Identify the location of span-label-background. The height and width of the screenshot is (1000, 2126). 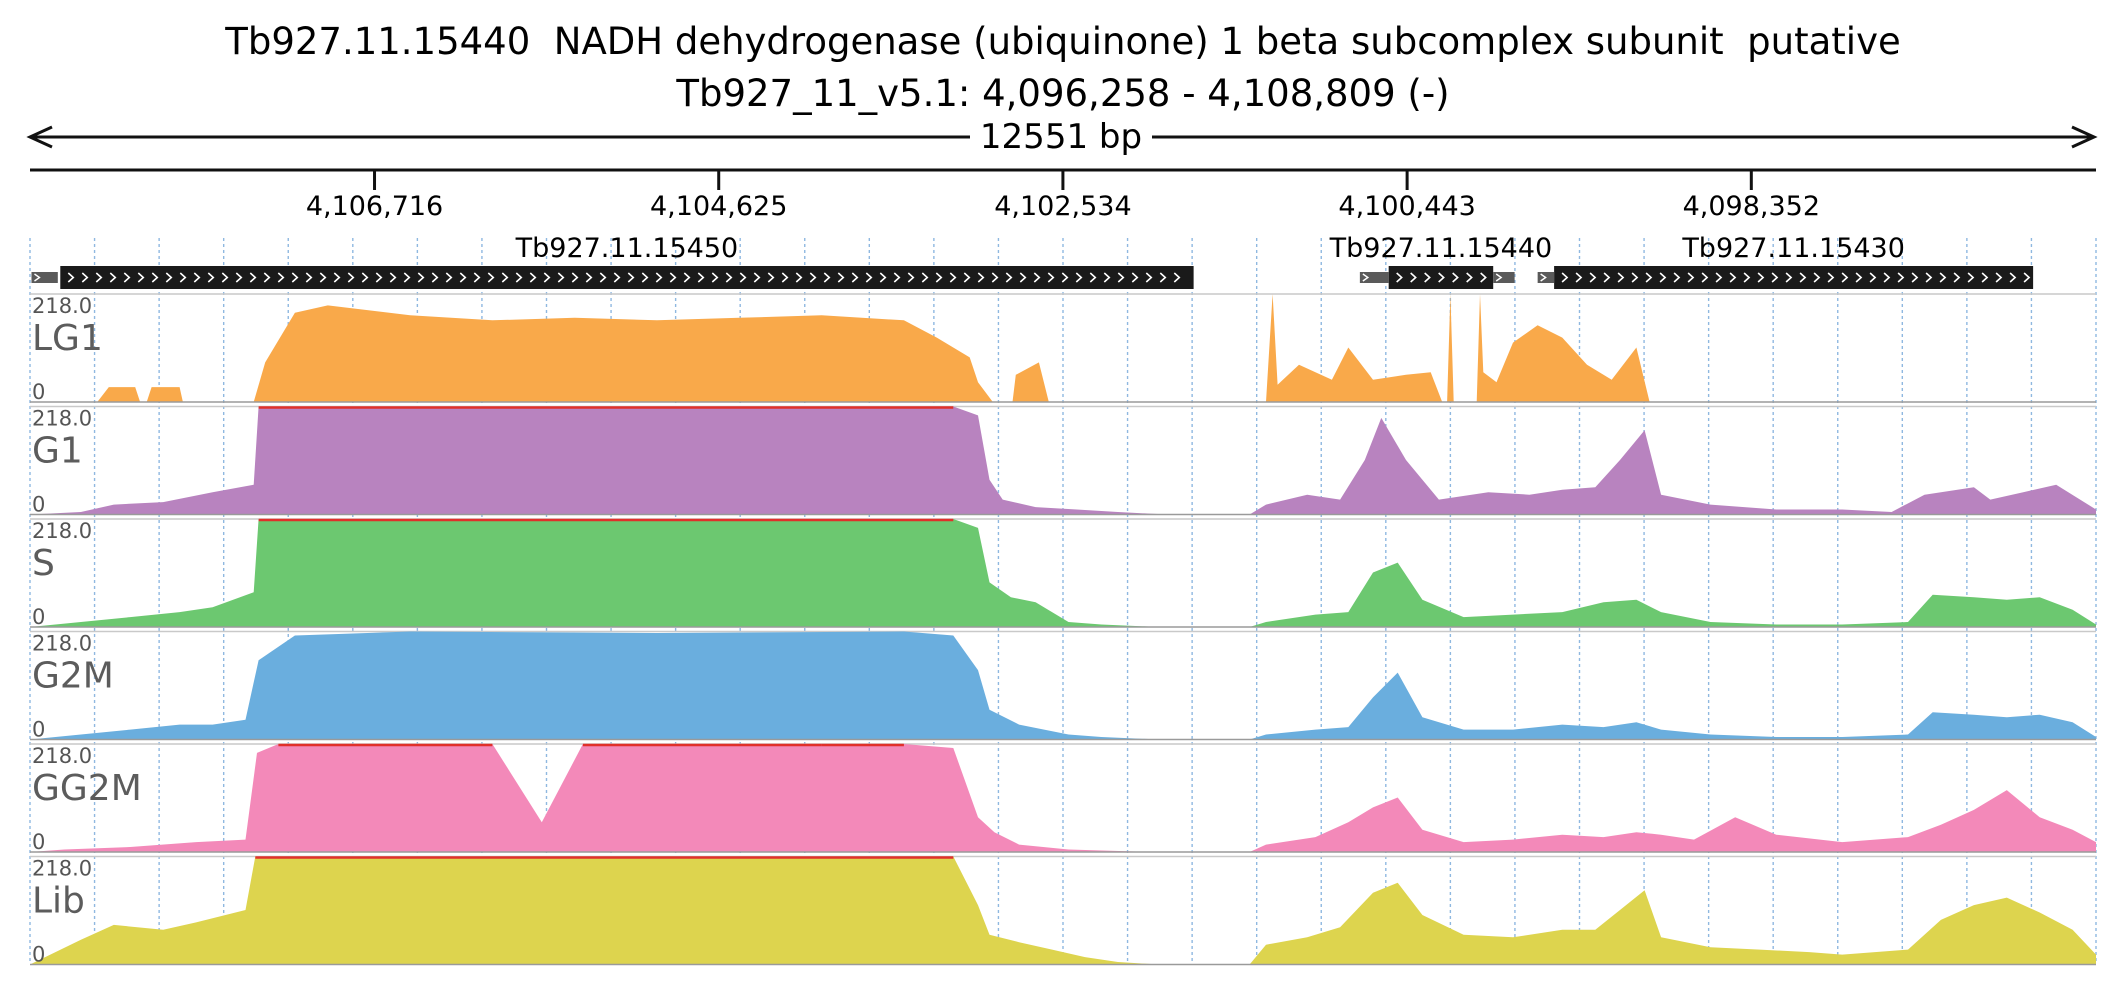
(1061, 137).